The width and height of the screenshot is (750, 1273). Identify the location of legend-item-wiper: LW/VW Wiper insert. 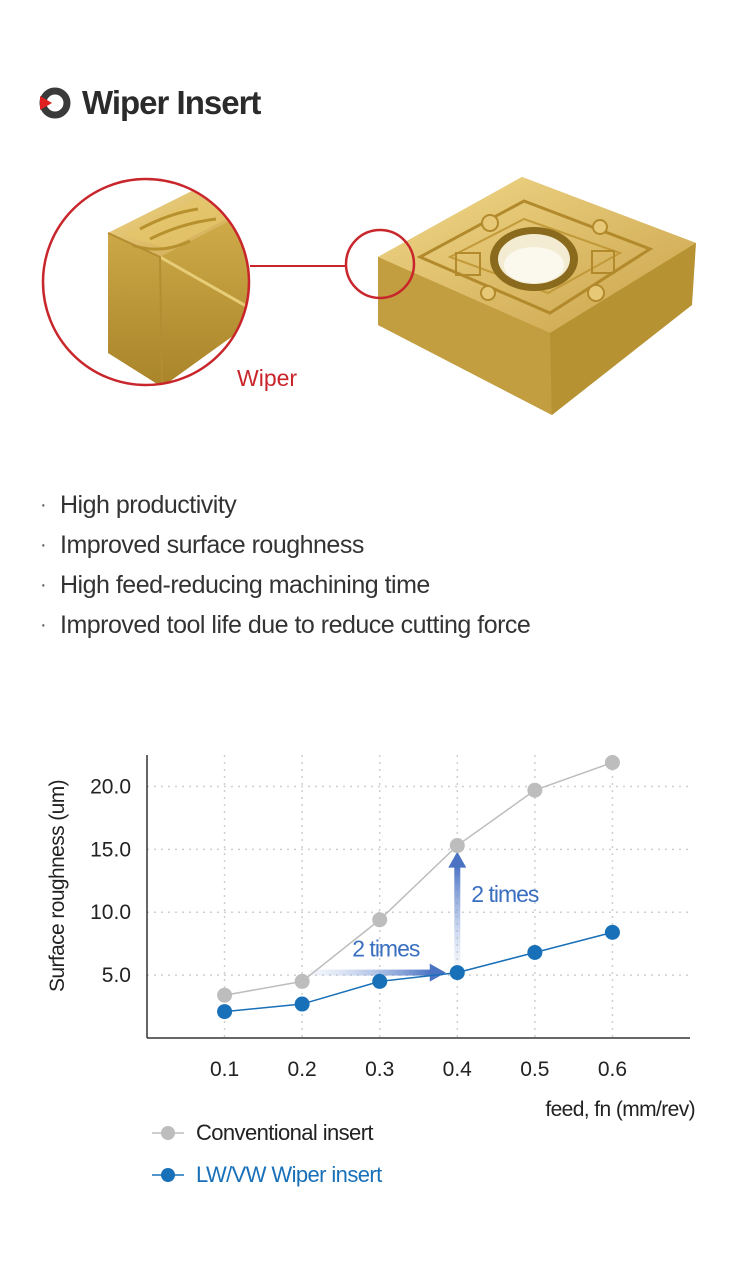
(266, 1175).